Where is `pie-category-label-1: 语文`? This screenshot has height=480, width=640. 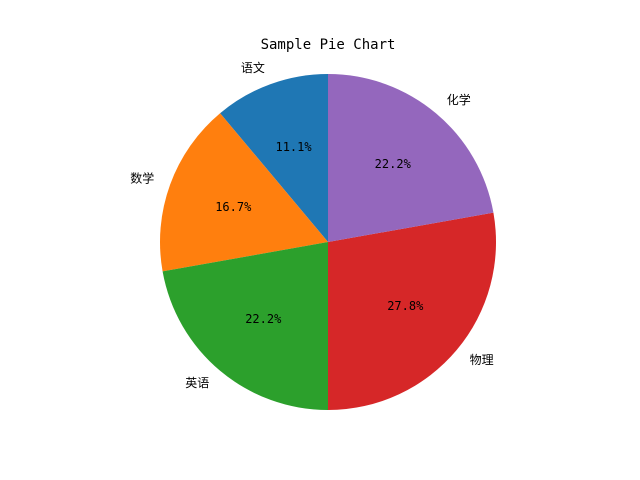 pie-category-label-1: 语文 is located at coordinates (253, 67).